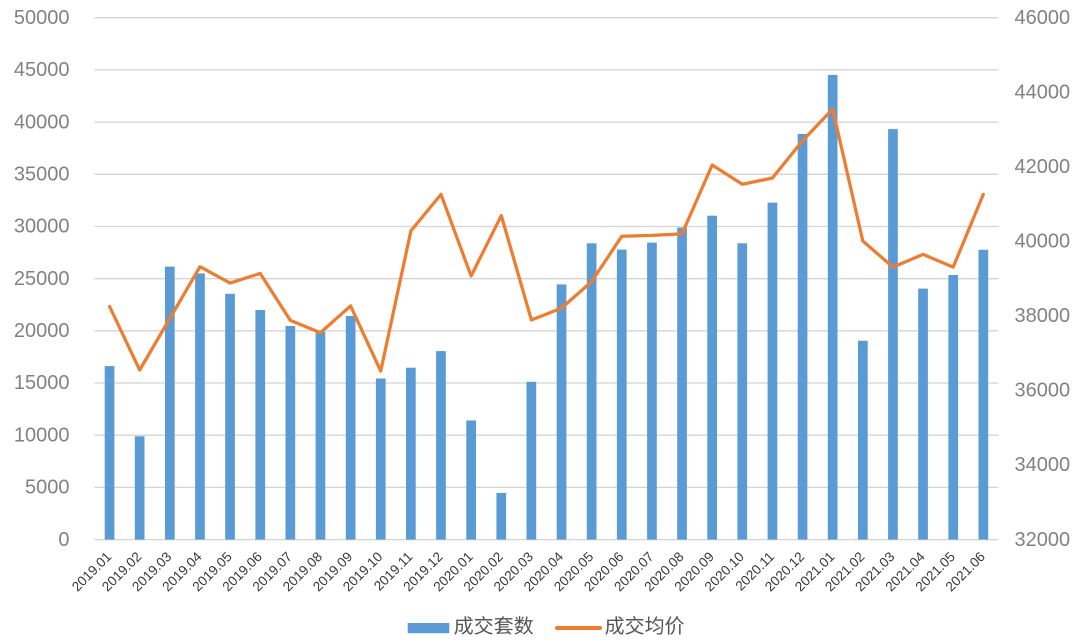  Describe the element at coordinates (1043, 18) in the screenshot. I see `svg-text: 46000` at that location.